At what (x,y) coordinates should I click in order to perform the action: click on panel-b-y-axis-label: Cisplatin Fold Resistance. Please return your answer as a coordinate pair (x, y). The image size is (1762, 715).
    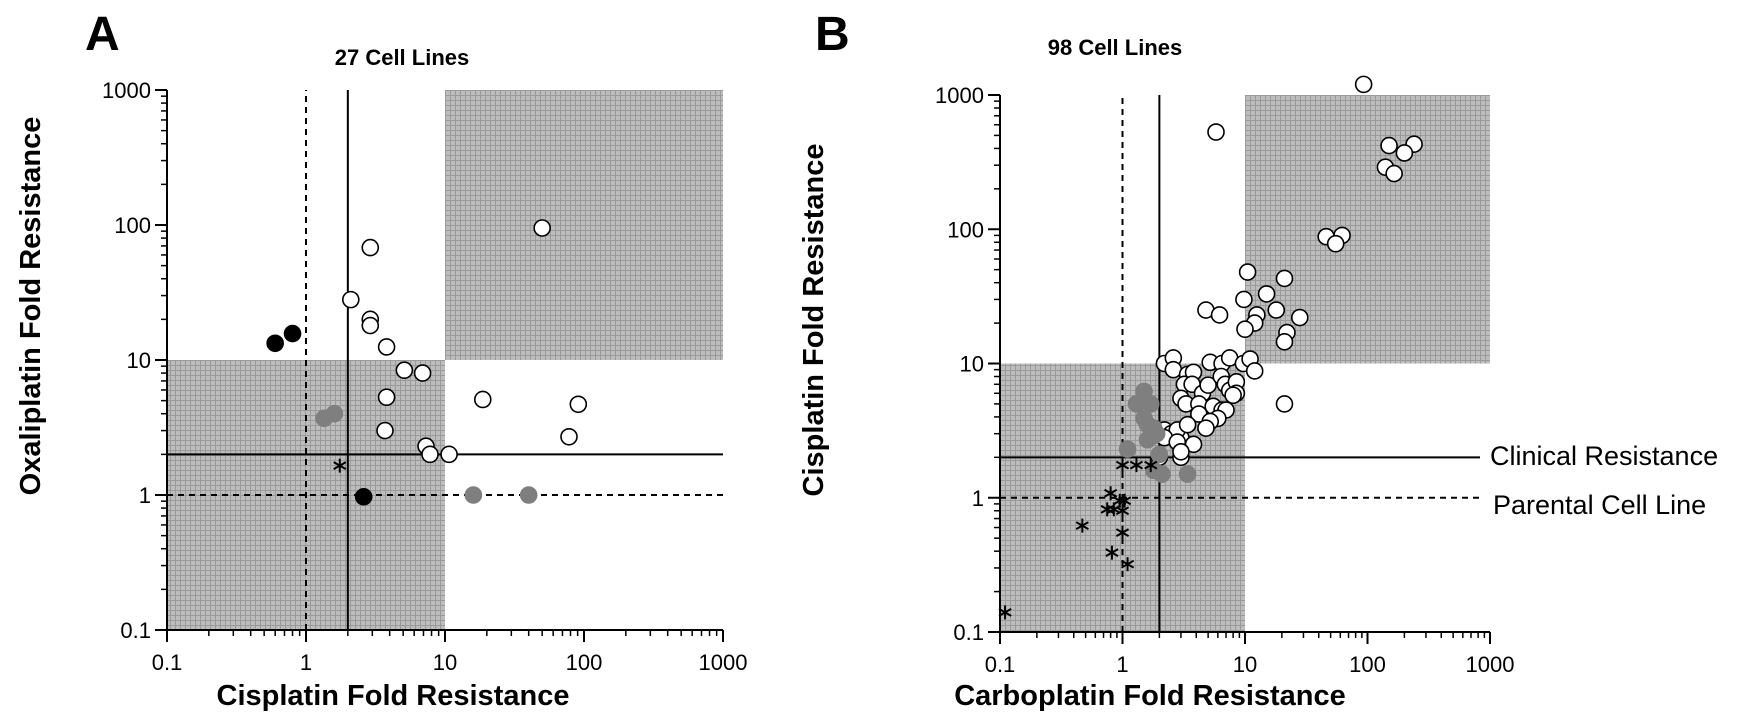
    Looking at the image, I should click on (814, 320).